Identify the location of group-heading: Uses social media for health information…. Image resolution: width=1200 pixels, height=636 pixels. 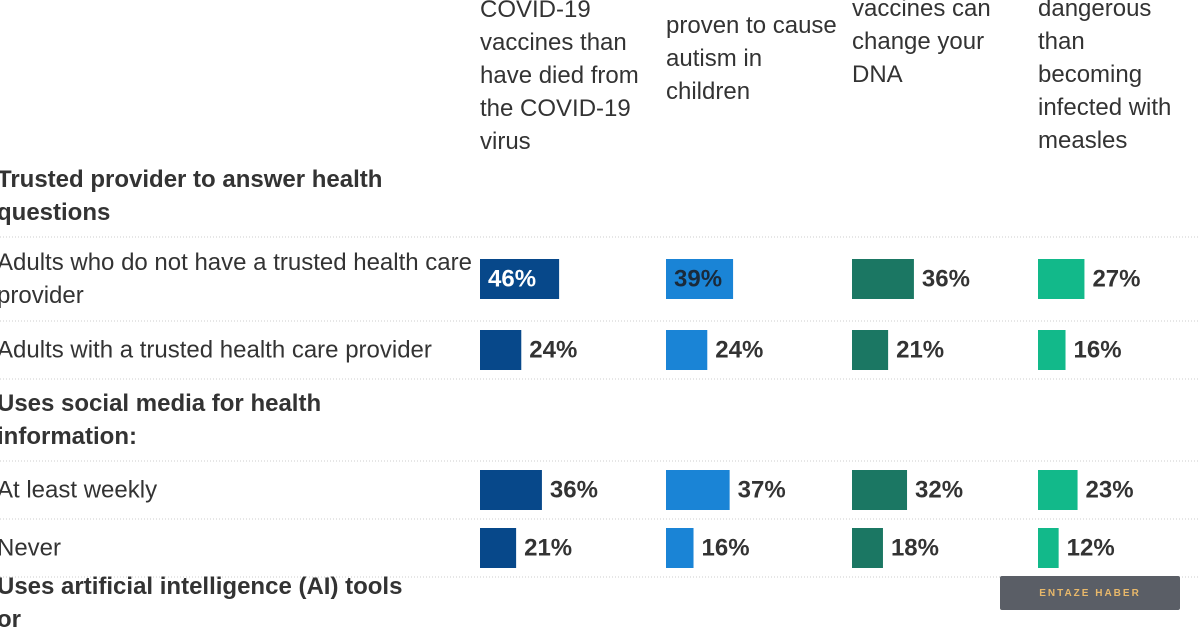
(161, 420).